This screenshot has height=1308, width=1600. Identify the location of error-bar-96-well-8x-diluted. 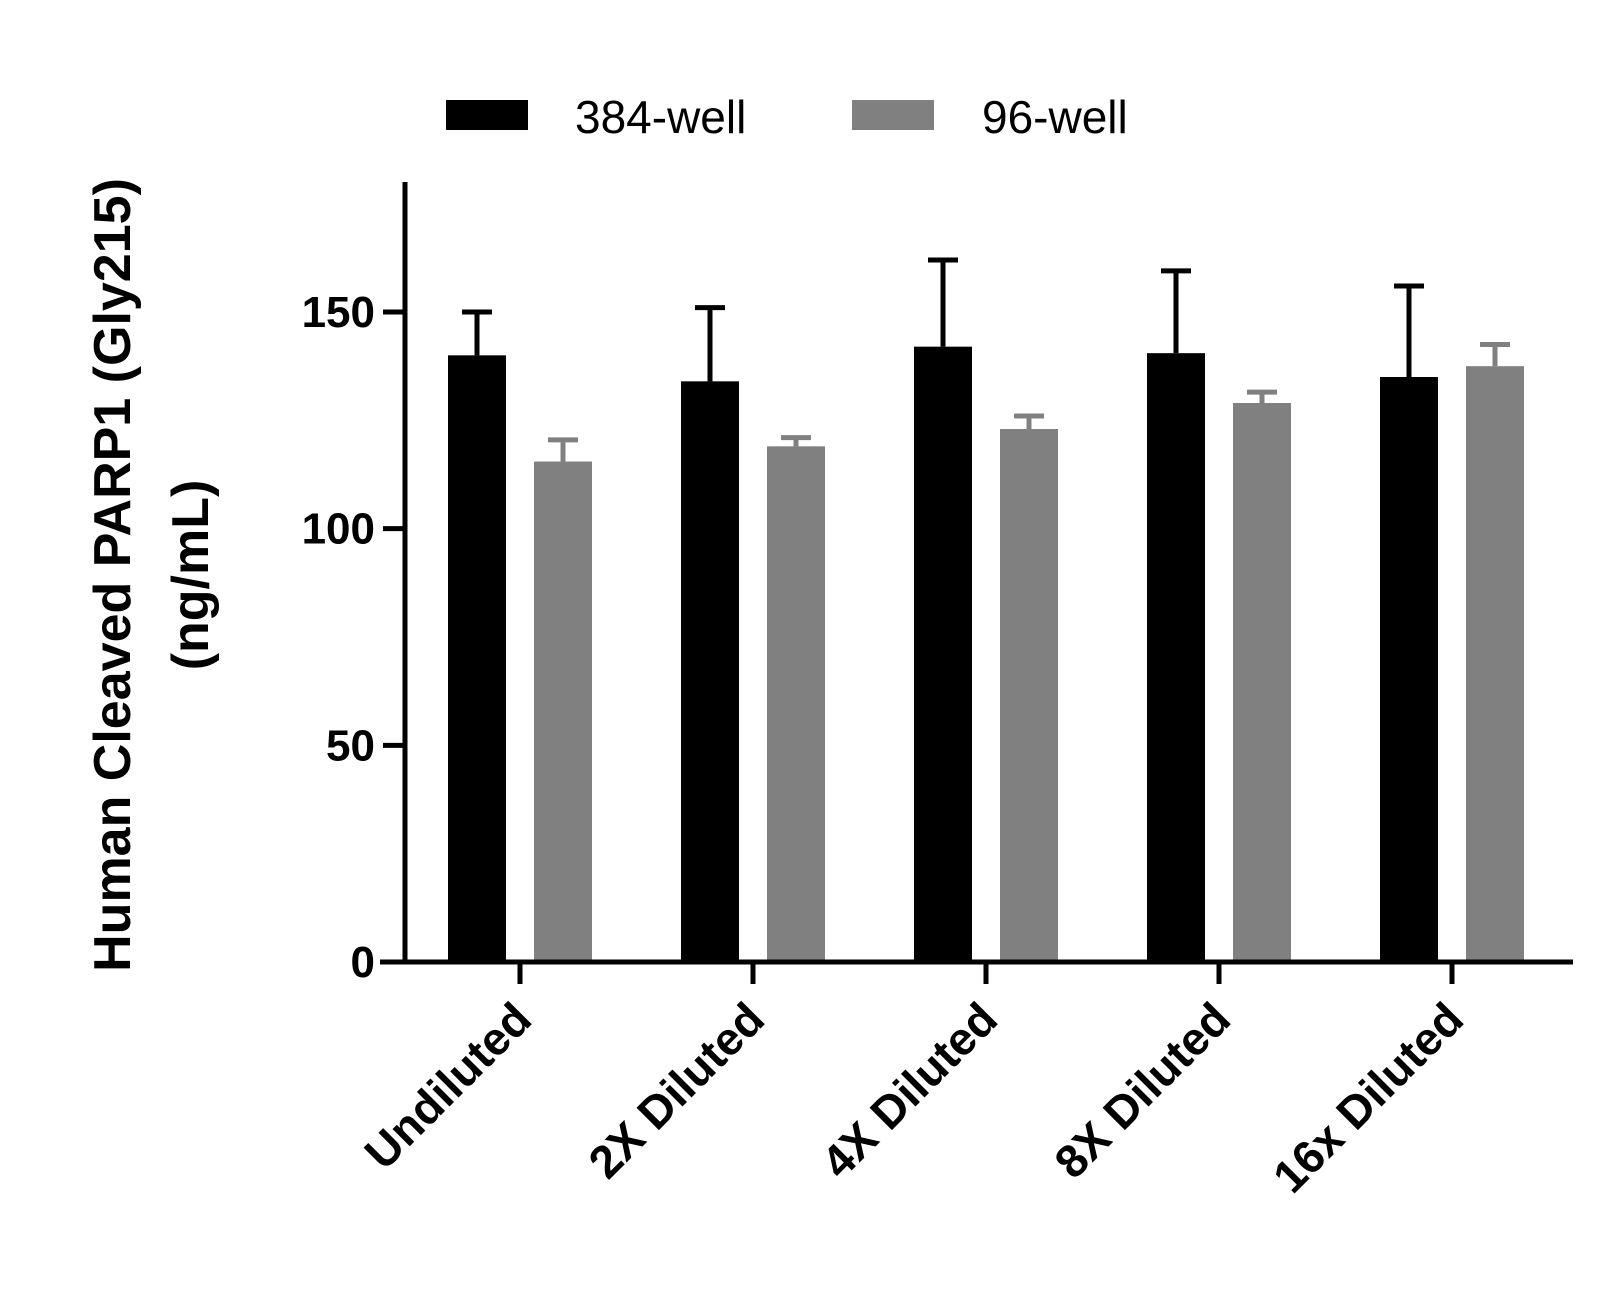
(1262, 396).